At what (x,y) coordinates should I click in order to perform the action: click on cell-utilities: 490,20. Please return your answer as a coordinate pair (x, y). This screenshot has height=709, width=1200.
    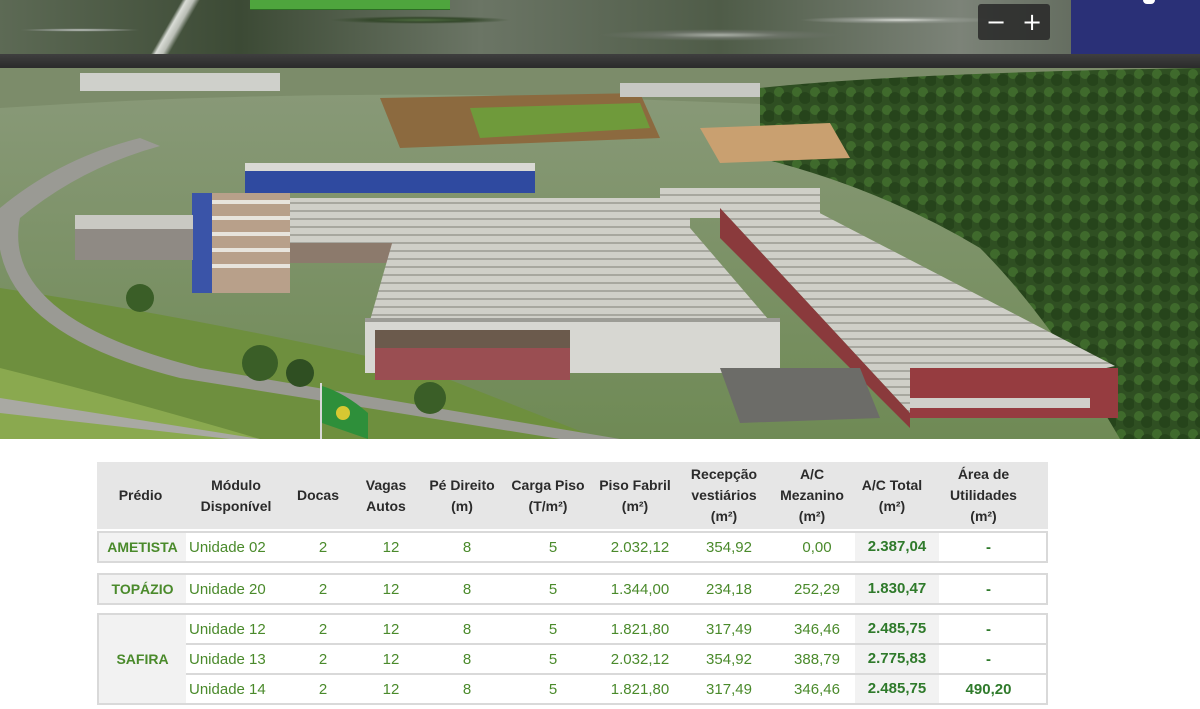
    Looking at the image, I should click on (988, 689).